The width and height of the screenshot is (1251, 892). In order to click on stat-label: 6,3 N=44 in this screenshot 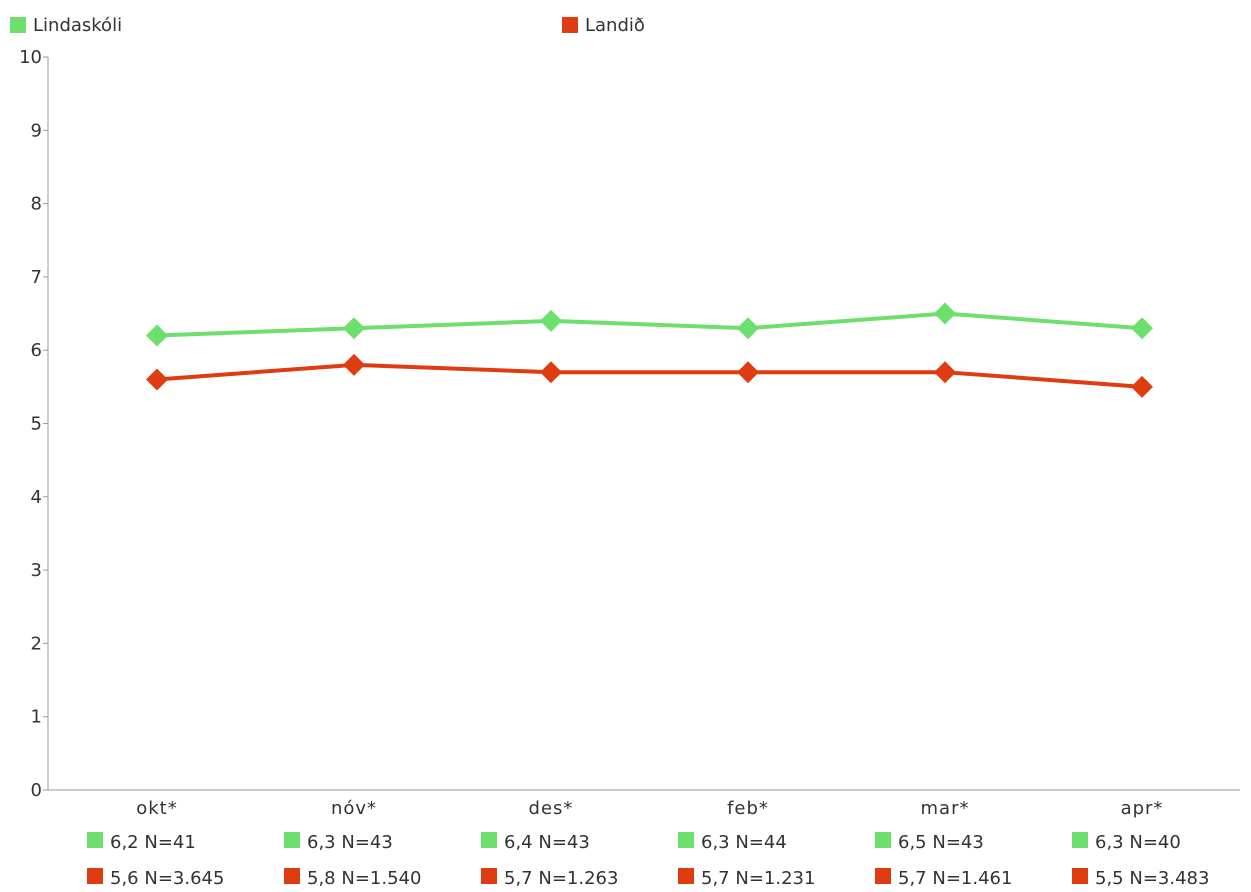, I will do `click(744, 842)`.